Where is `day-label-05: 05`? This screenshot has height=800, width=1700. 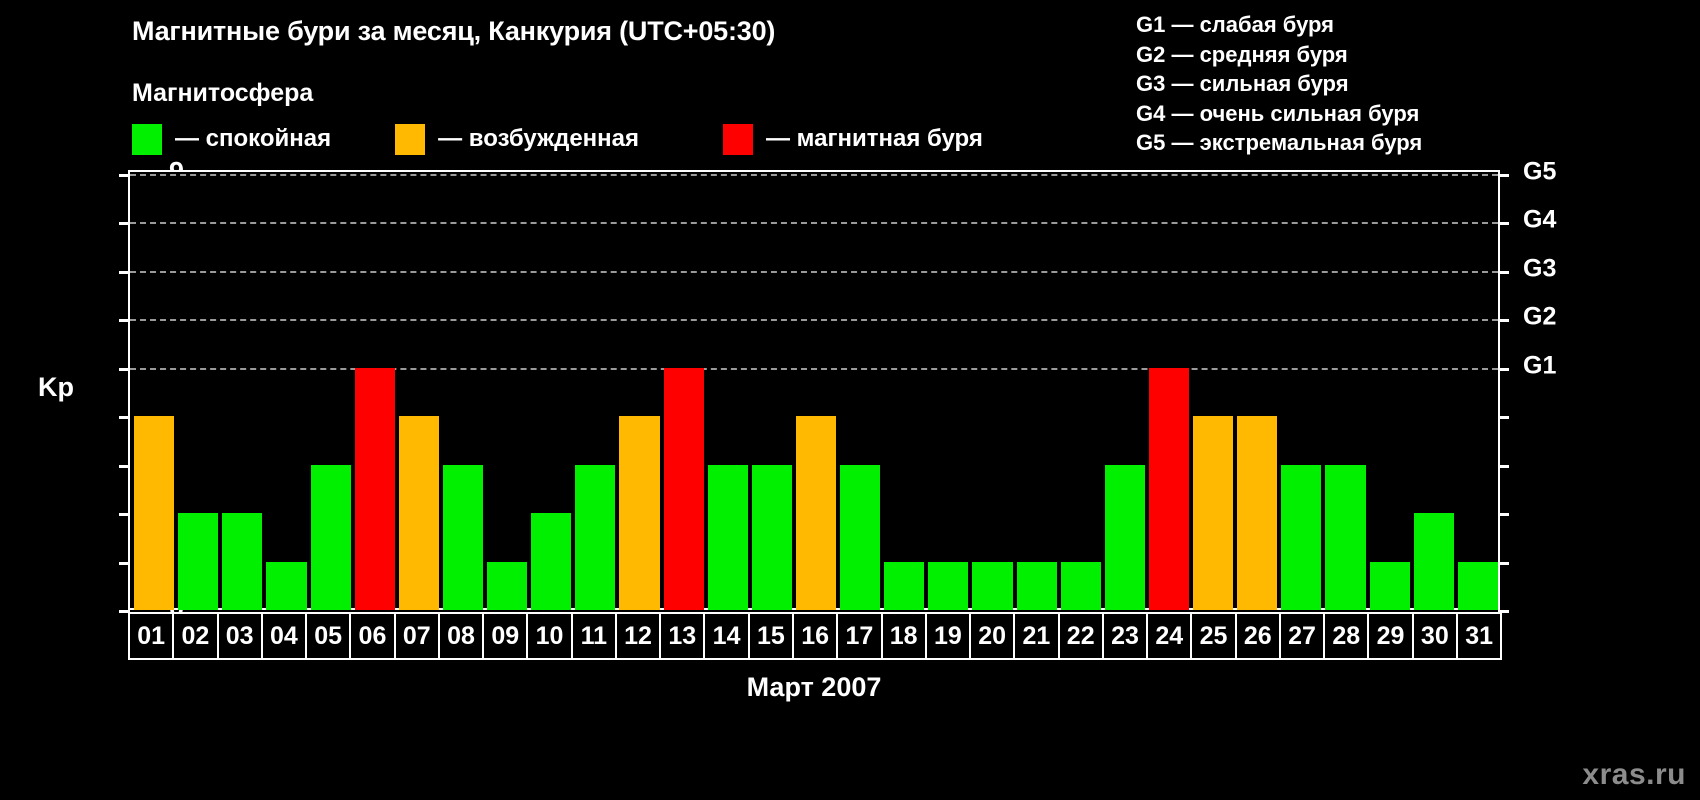
day-label-05: 05 is located at coordinates (328, 636).